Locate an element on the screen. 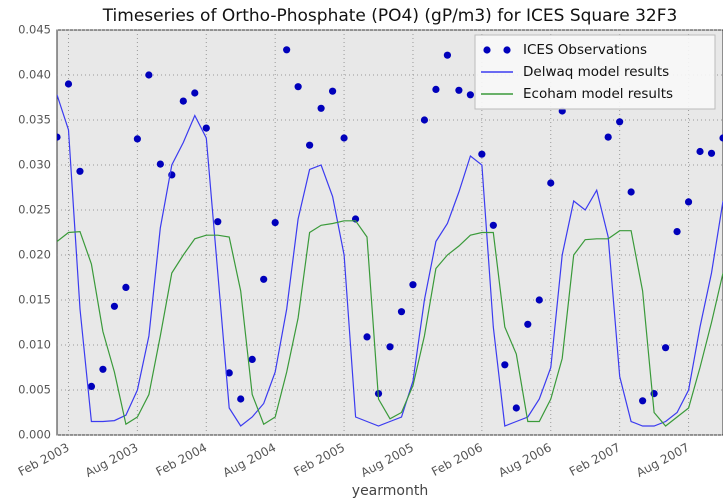 The width and height of the screenshot is (723, 504). y-tick-label: 0.025 is located at coordinates (34, 210).